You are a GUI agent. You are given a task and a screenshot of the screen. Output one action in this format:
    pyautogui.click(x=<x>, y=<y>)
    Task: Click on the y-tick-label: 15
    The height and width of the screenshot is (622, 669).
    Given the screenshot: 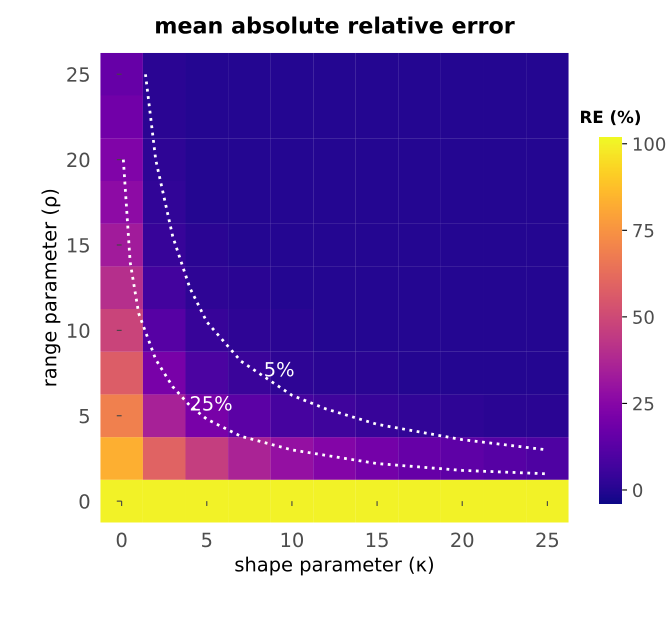 What is the action you would take?
    pyautogui.click(x=78, y=245)
    